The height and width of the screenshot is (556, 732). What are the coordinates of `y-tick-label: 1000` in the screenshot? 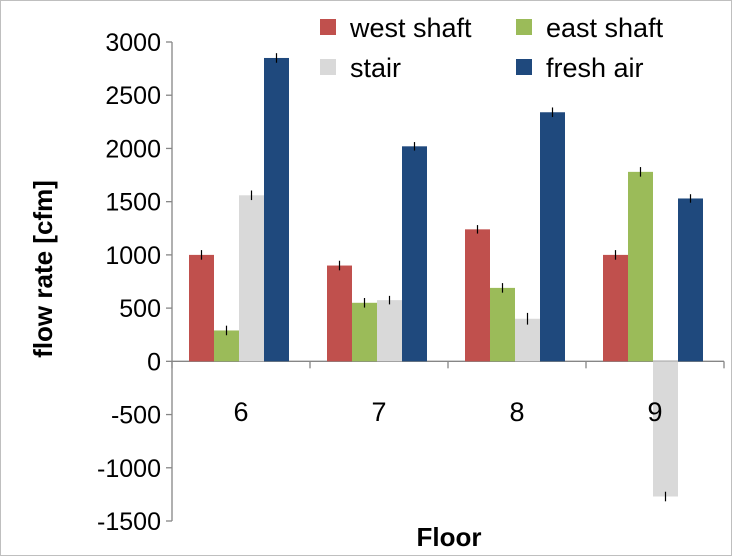 It's located at (133, 256).